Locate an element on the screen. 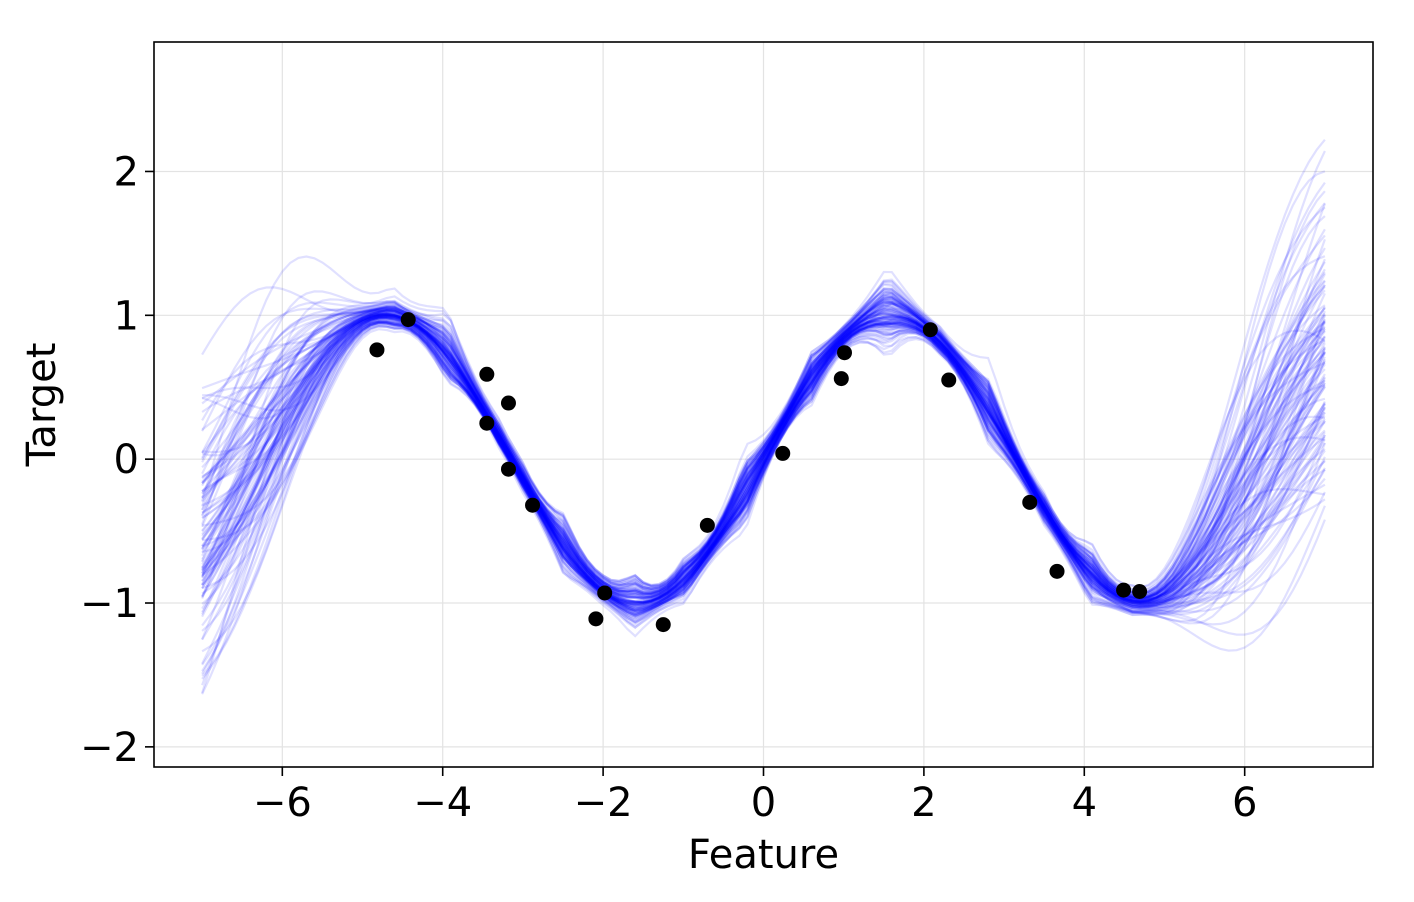 This screenshot has width=1414, height=902. y-tick-label: −1 is located at coordinates (109, 604).